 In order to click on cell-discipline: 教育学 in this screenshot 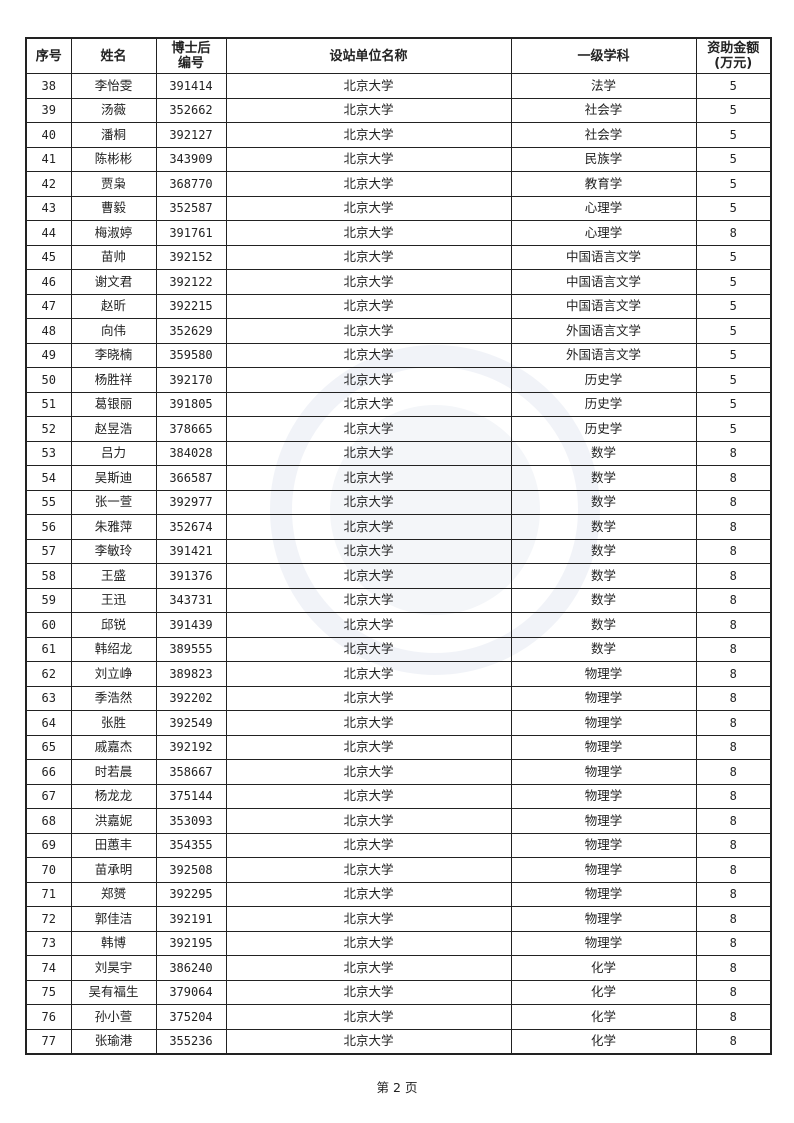, I will do `click(603, 184)`.